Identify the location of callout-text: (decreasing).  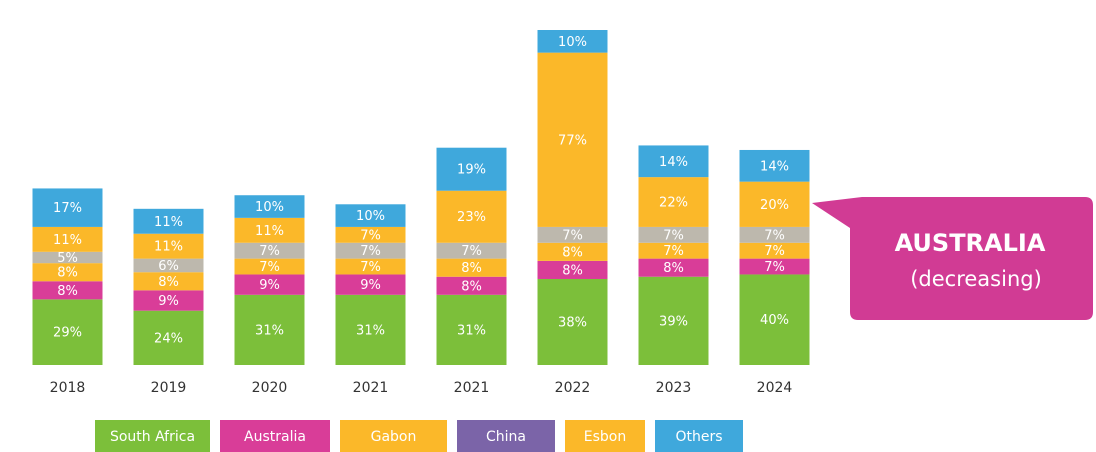
(976, 279).